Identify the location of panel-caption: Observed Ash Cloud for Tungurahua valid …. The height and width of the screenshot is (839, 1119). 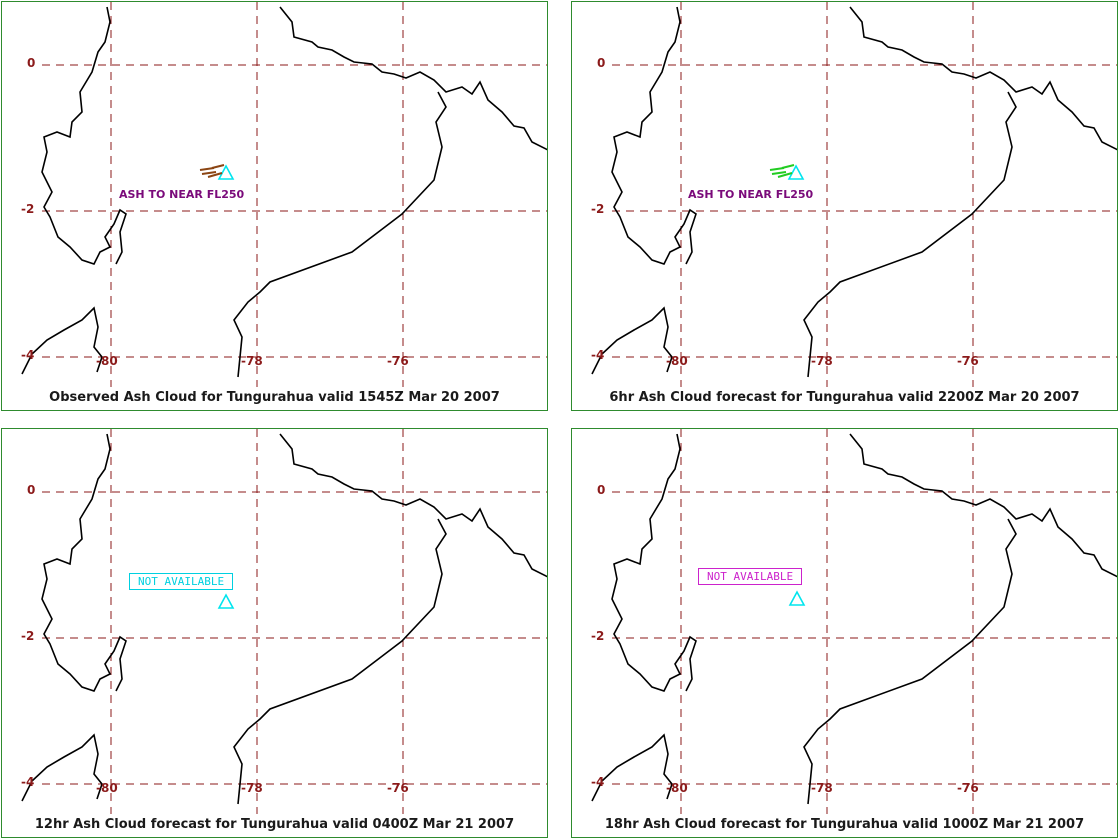
(274, 397).